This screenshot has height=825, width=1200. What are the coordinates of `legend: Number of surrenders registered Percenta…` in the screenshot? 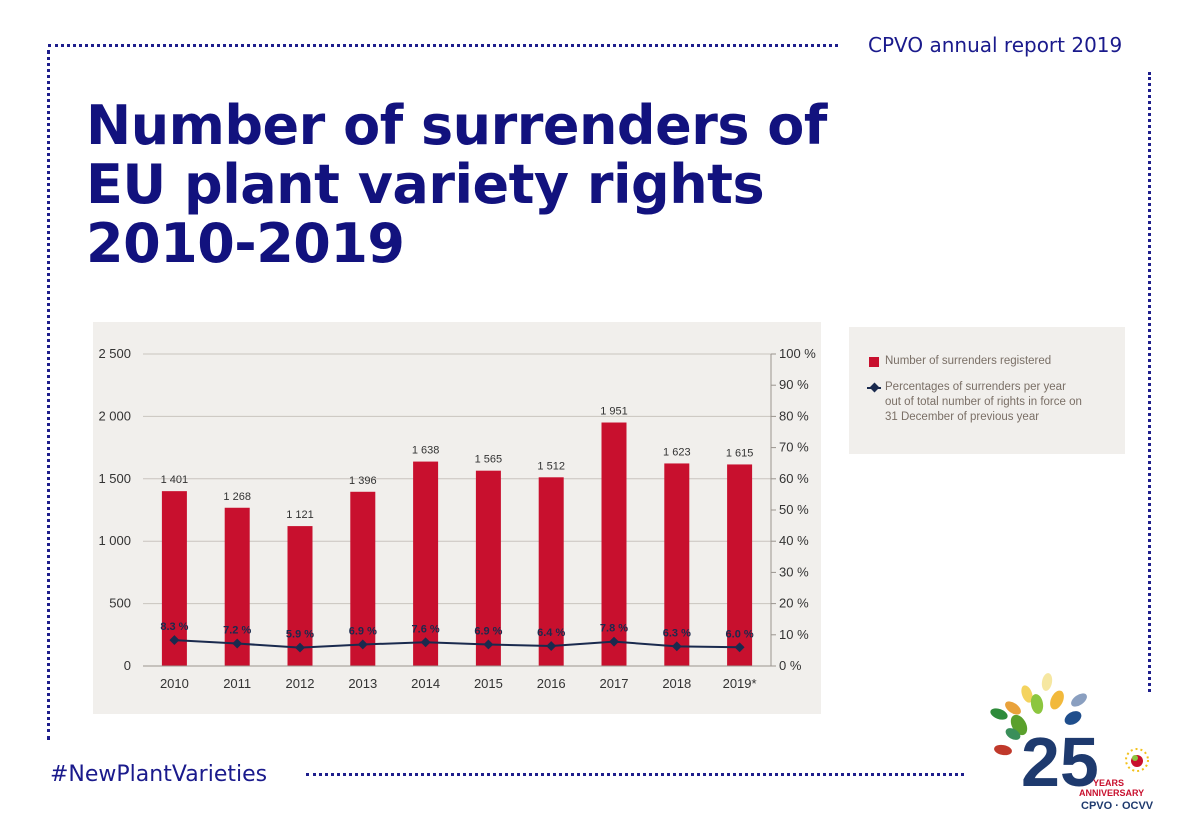 It's located at (987, 390).